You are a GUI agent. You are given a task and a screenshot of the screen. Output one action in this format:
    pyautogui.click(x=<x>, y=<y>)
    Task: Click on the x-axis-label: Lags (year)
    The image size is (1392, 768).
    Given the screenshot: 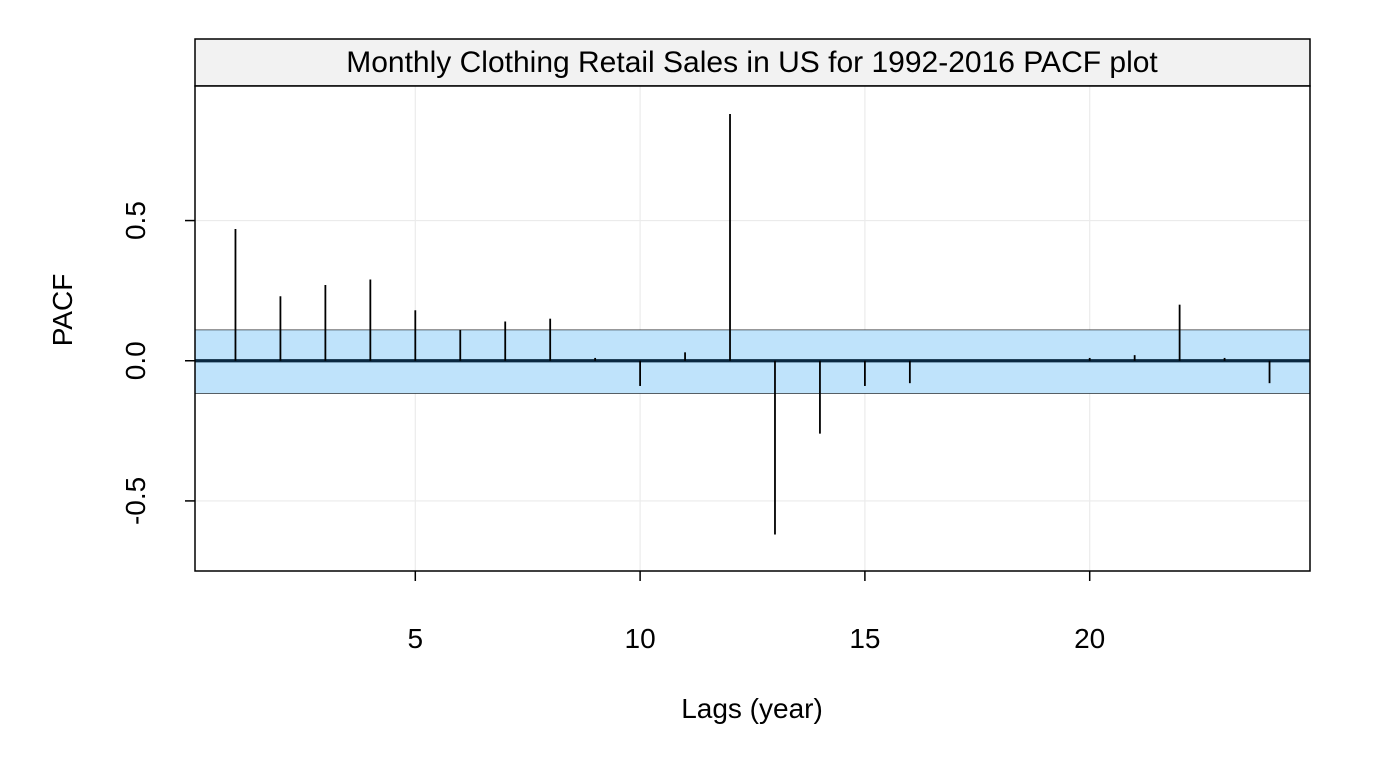 What is the action you would take?
    pyautogui.click(x=752, y=708)
    